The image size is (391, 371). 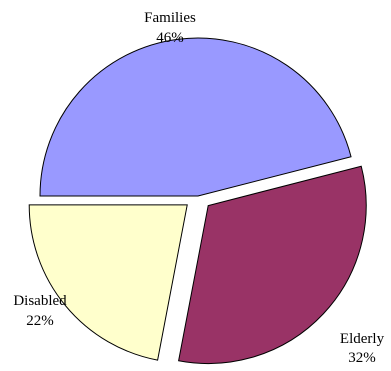 I want to click on slice-percent-elderly: 32%, so click(x=362, y=358).